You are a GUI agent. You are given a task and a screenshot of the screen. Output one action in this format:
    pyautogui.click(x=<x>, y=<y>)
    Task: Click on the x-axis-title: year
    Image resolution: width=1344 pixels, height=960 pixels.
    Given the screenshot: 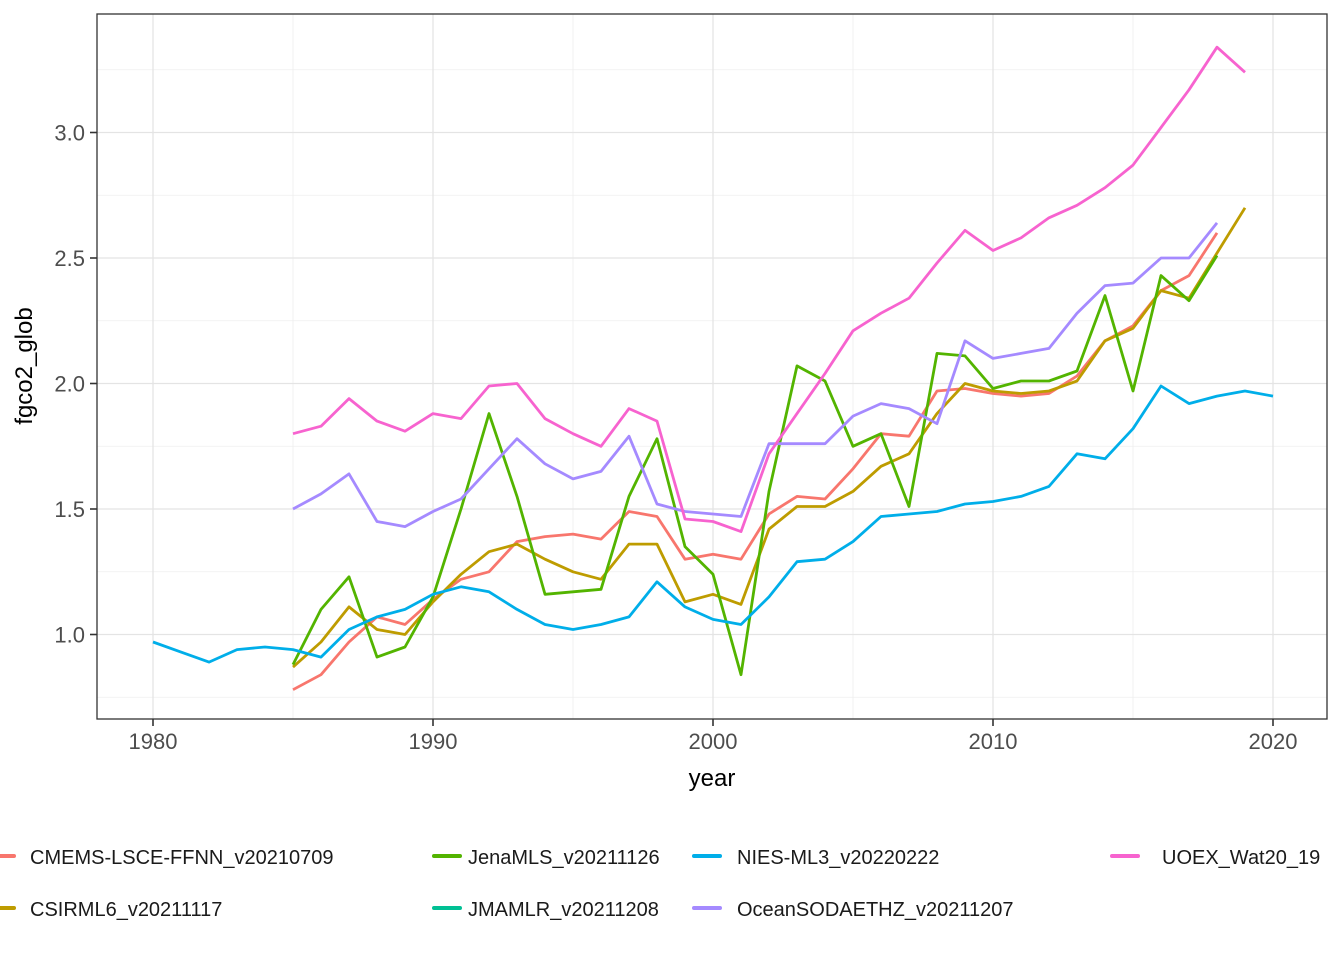 What is the action you would take?
    pyautogui.click(x=712, y=778)
    